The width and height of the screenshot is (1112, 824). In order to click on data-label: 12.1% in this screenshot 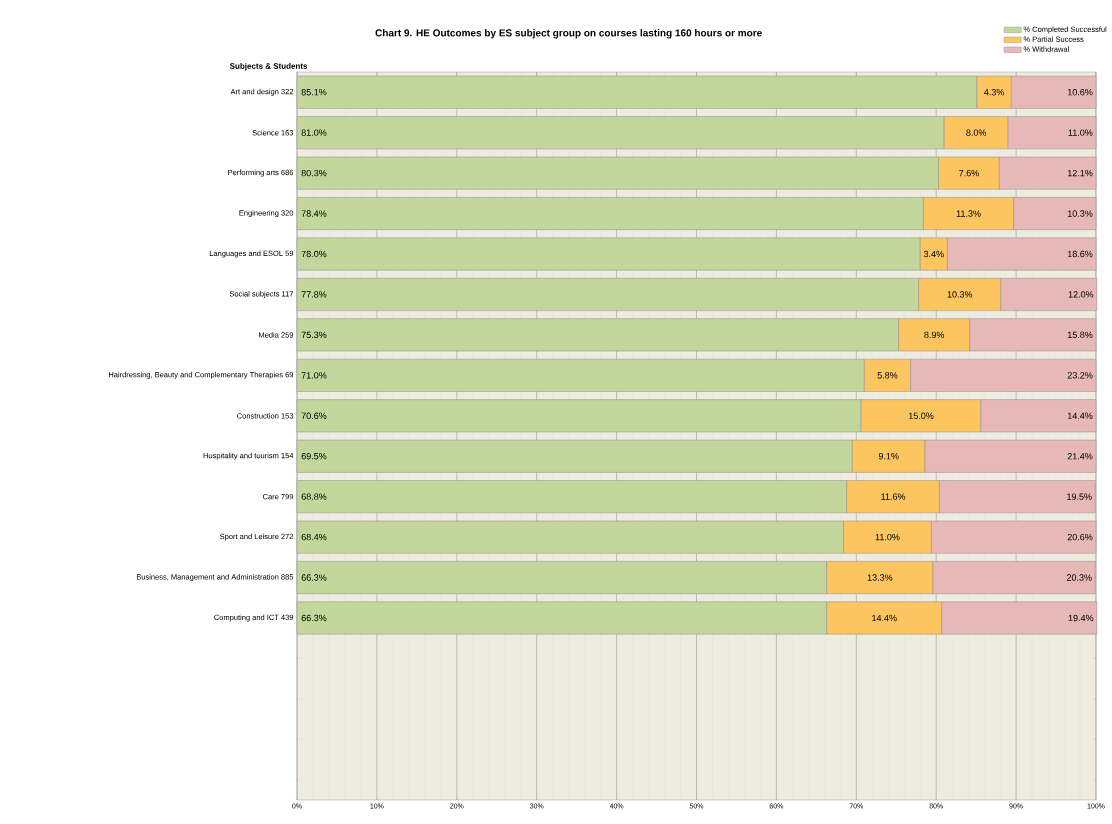, I will do `click(1080, 173)`.